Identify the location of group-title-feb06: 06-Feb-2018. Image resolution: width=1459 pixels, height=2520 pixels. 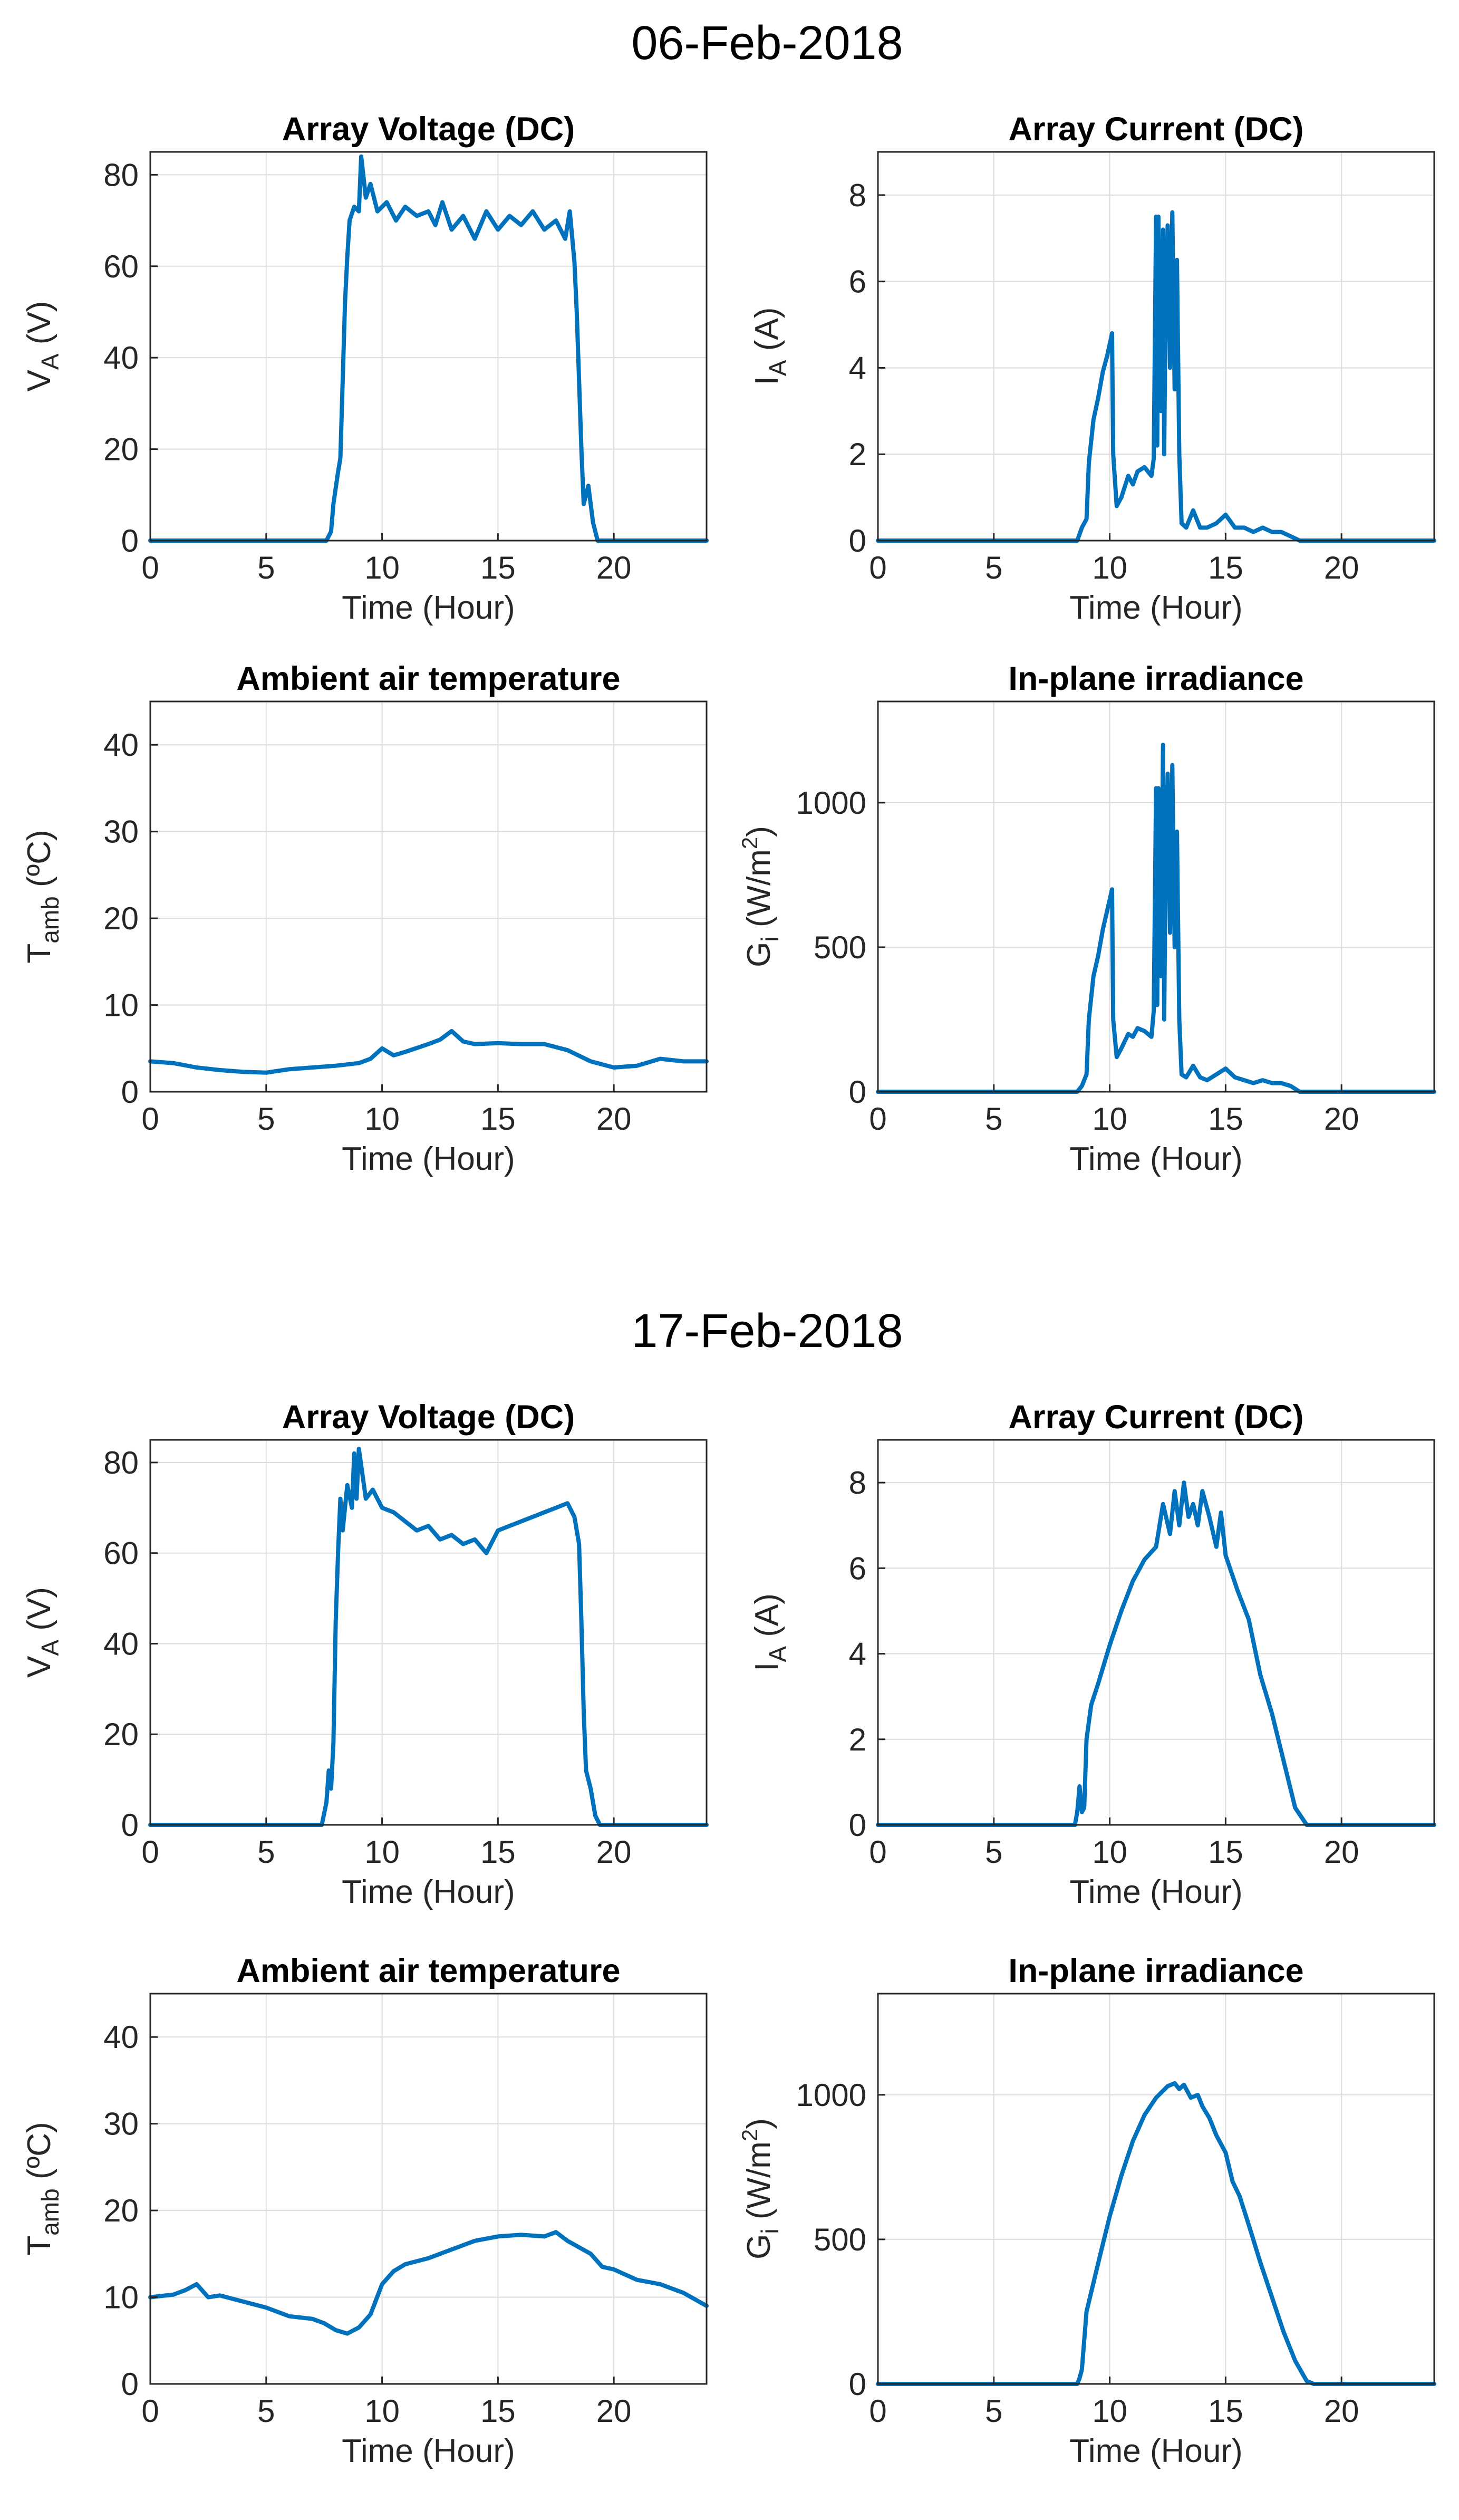
(767, 43).